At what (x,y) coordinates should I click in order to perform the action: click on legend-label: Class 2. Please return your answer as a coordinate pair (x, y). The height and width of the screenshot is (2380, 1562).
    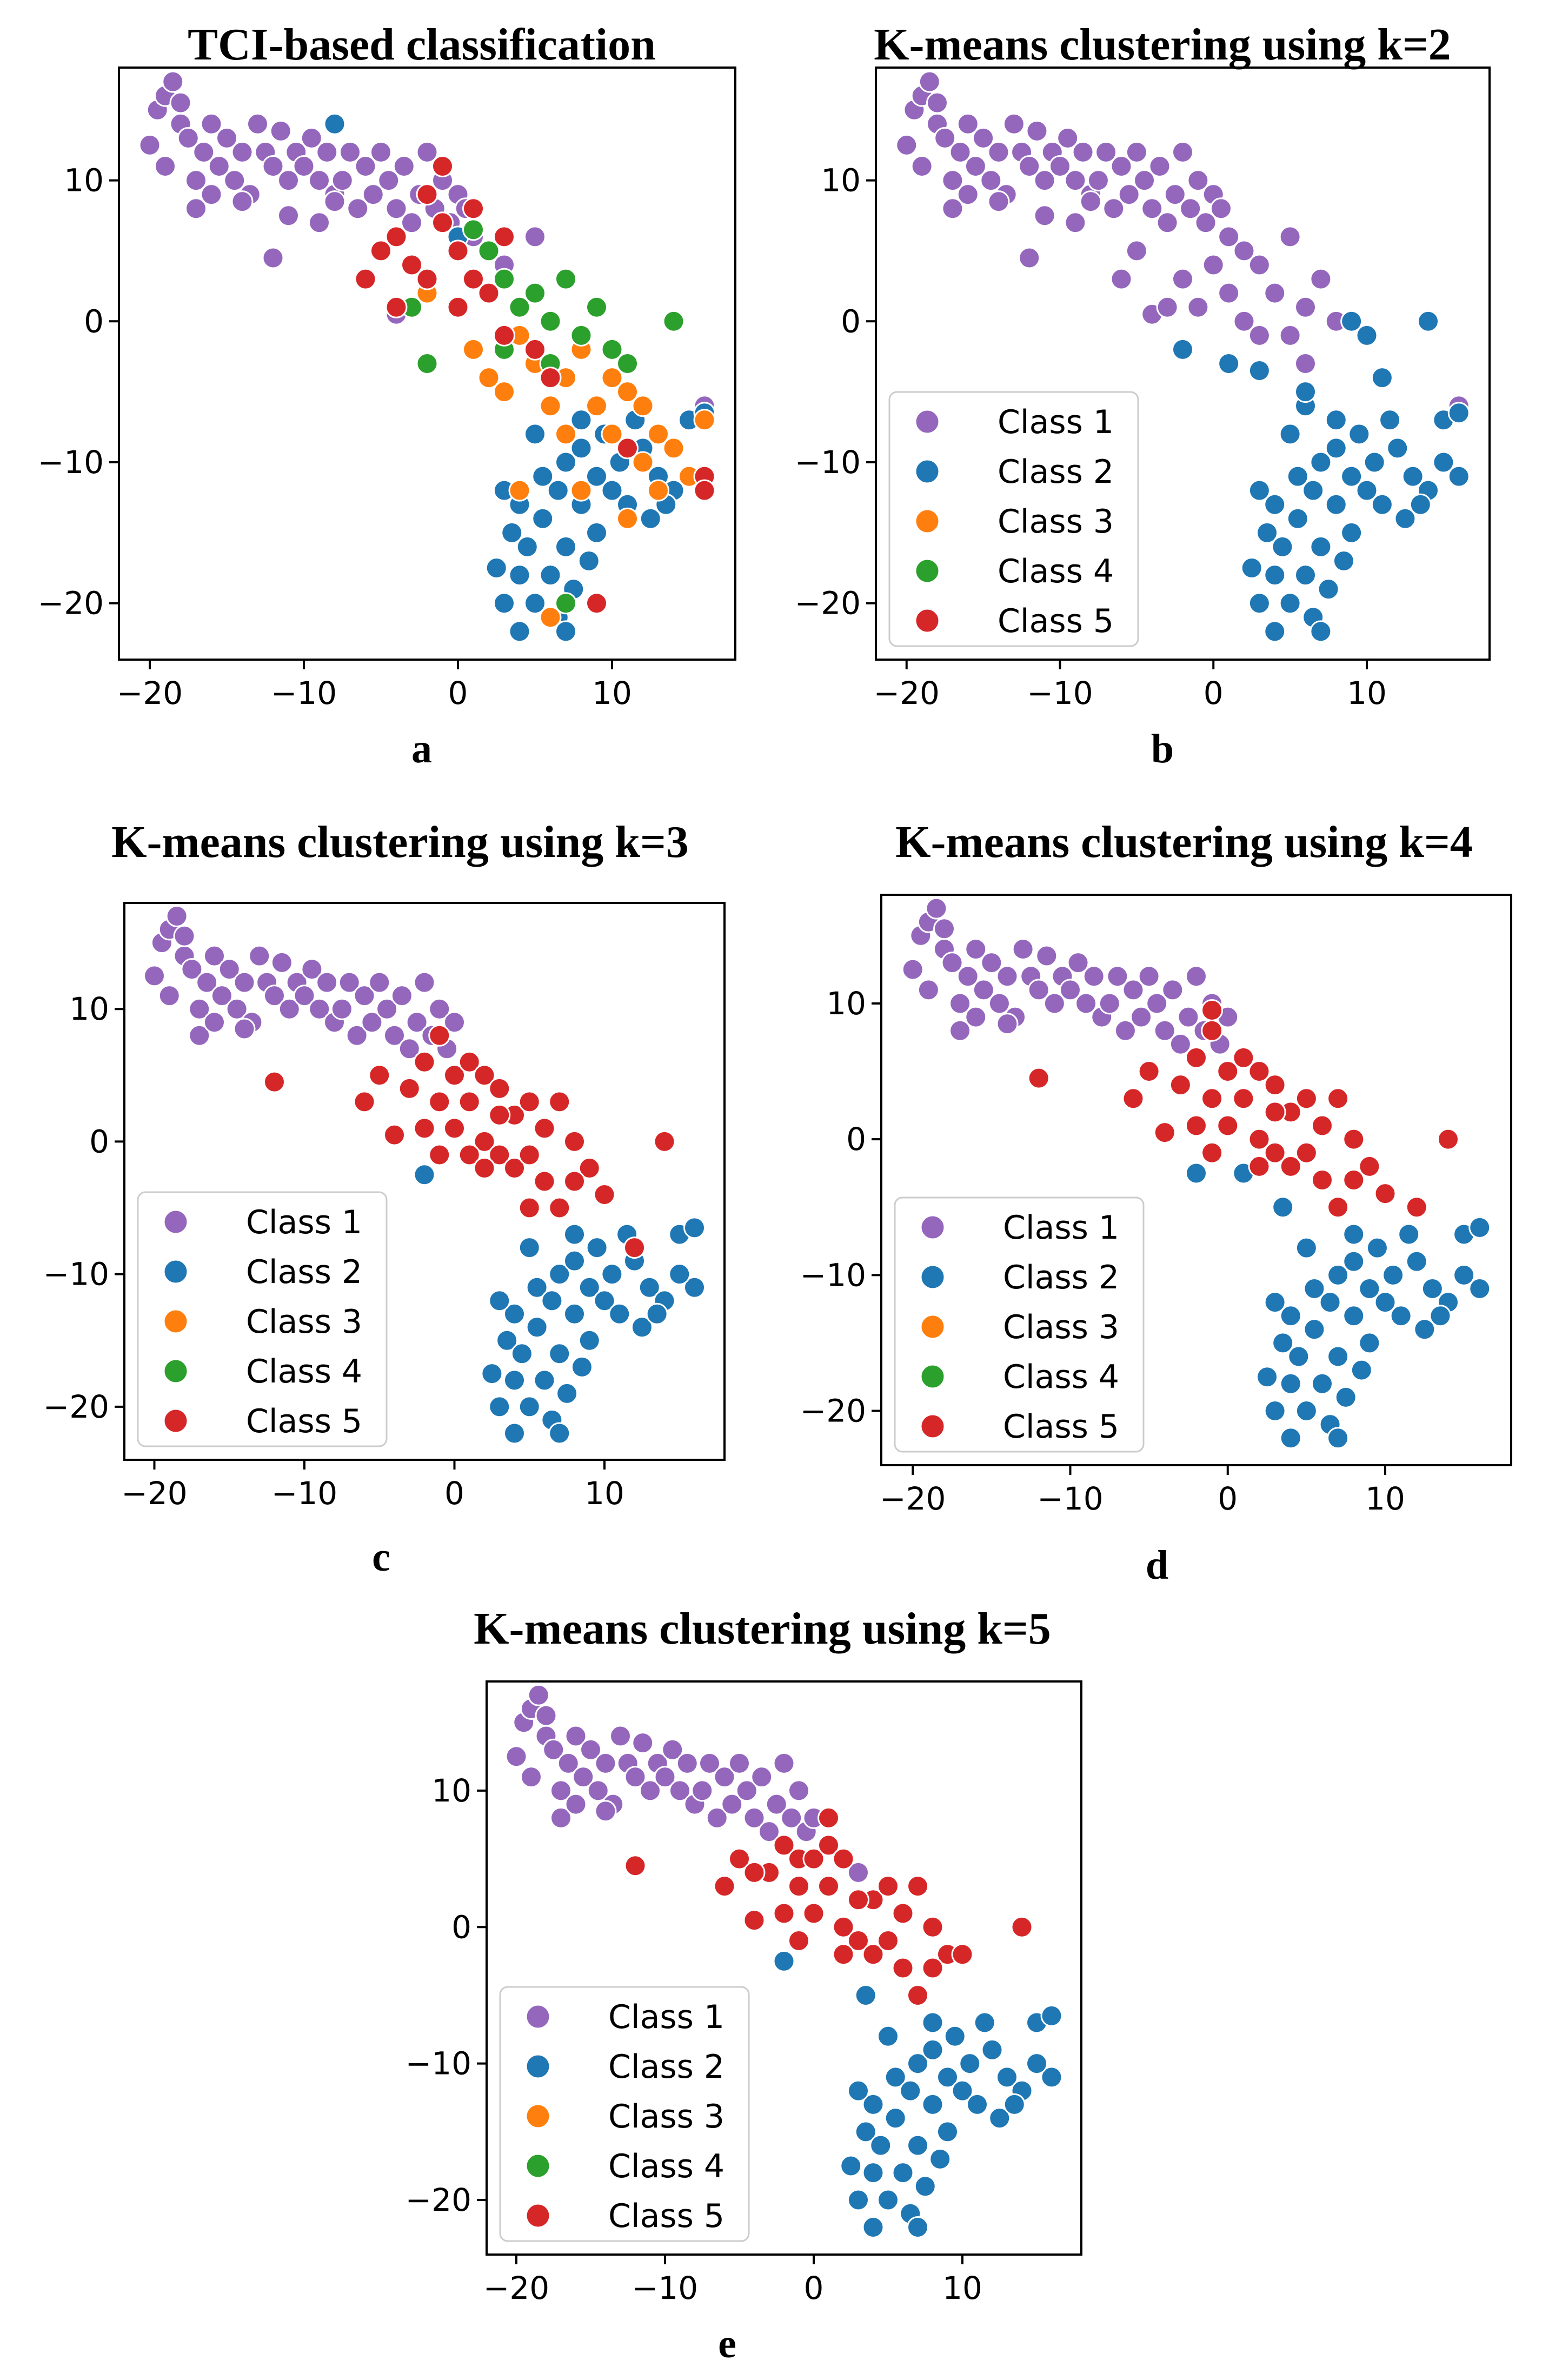
    Looking at the image, I should click on (666, 2067).